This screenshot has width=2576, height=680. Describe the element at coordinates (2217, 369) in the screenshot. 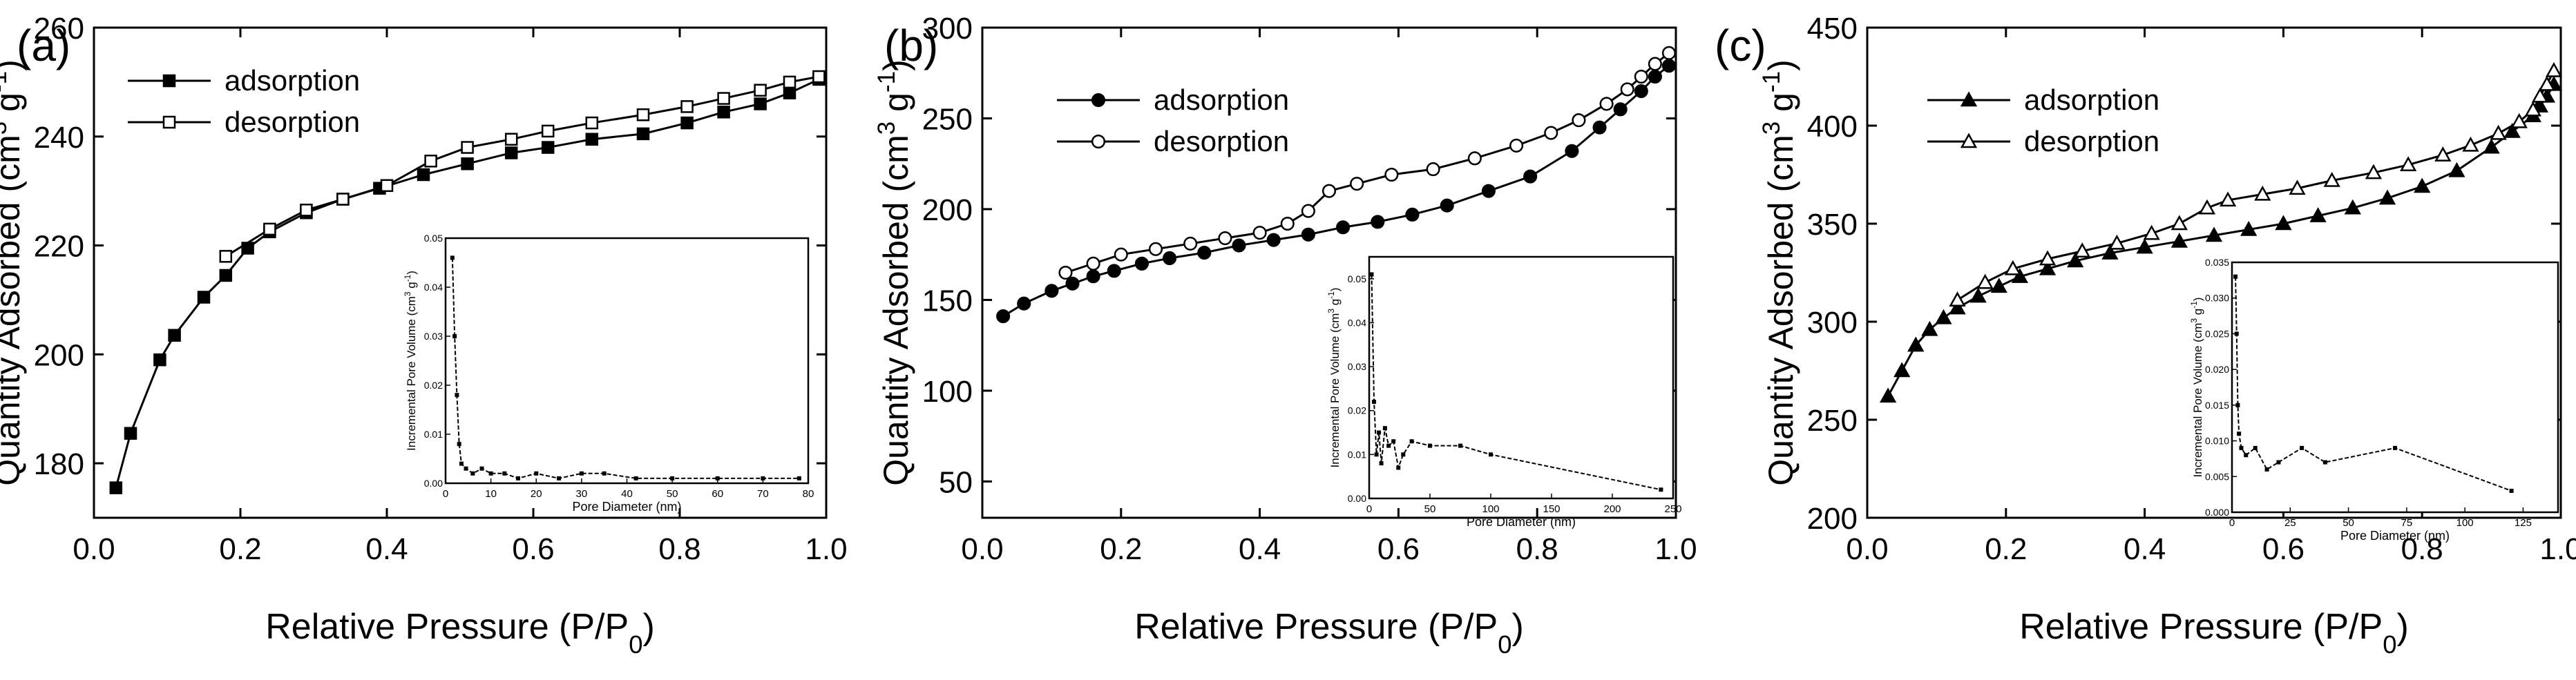

I see `inset-y-tick-label: 0.020` at that location.